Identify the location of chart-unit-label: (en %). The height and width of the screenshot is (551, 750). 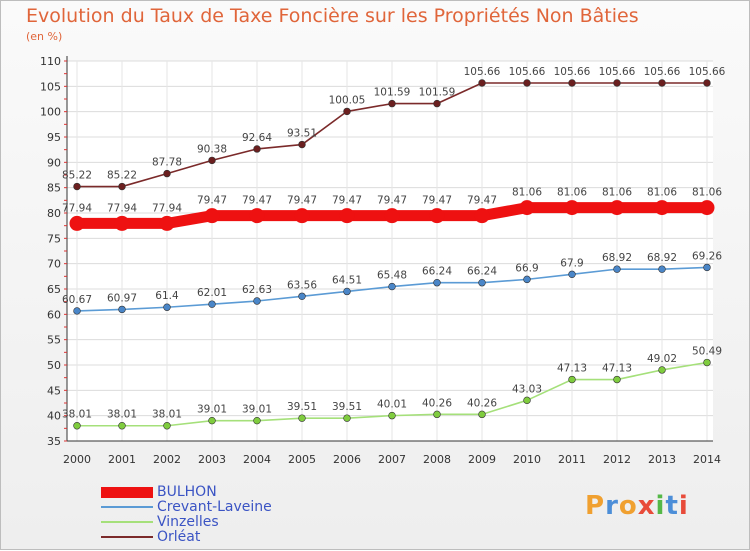
(44, 36).